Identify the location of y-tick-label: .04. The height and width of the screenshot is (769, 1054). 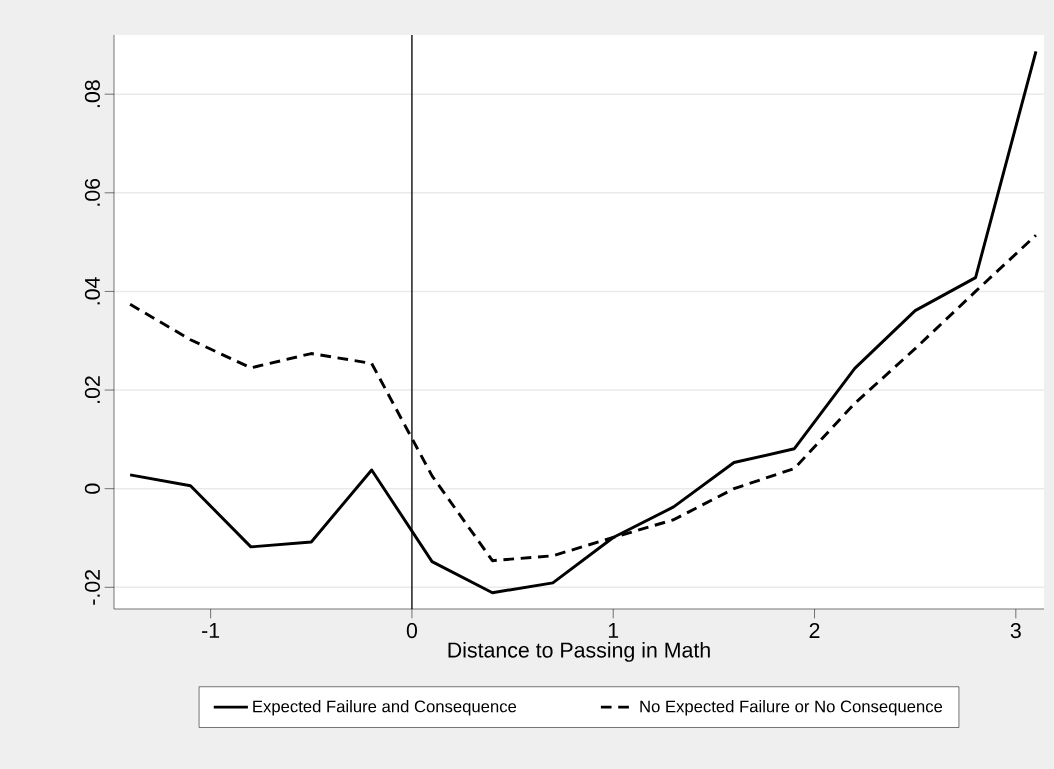
(92, 291).